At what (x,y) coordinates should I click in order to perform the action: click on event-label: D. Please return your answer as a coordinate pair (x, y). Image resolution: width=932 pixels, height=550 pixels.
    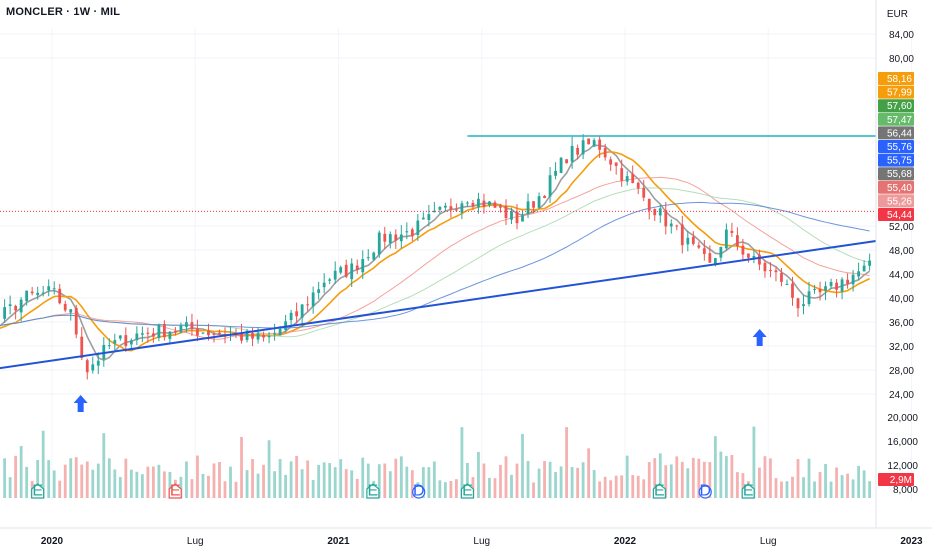
    Looking at the image, I should click on (419, 491).